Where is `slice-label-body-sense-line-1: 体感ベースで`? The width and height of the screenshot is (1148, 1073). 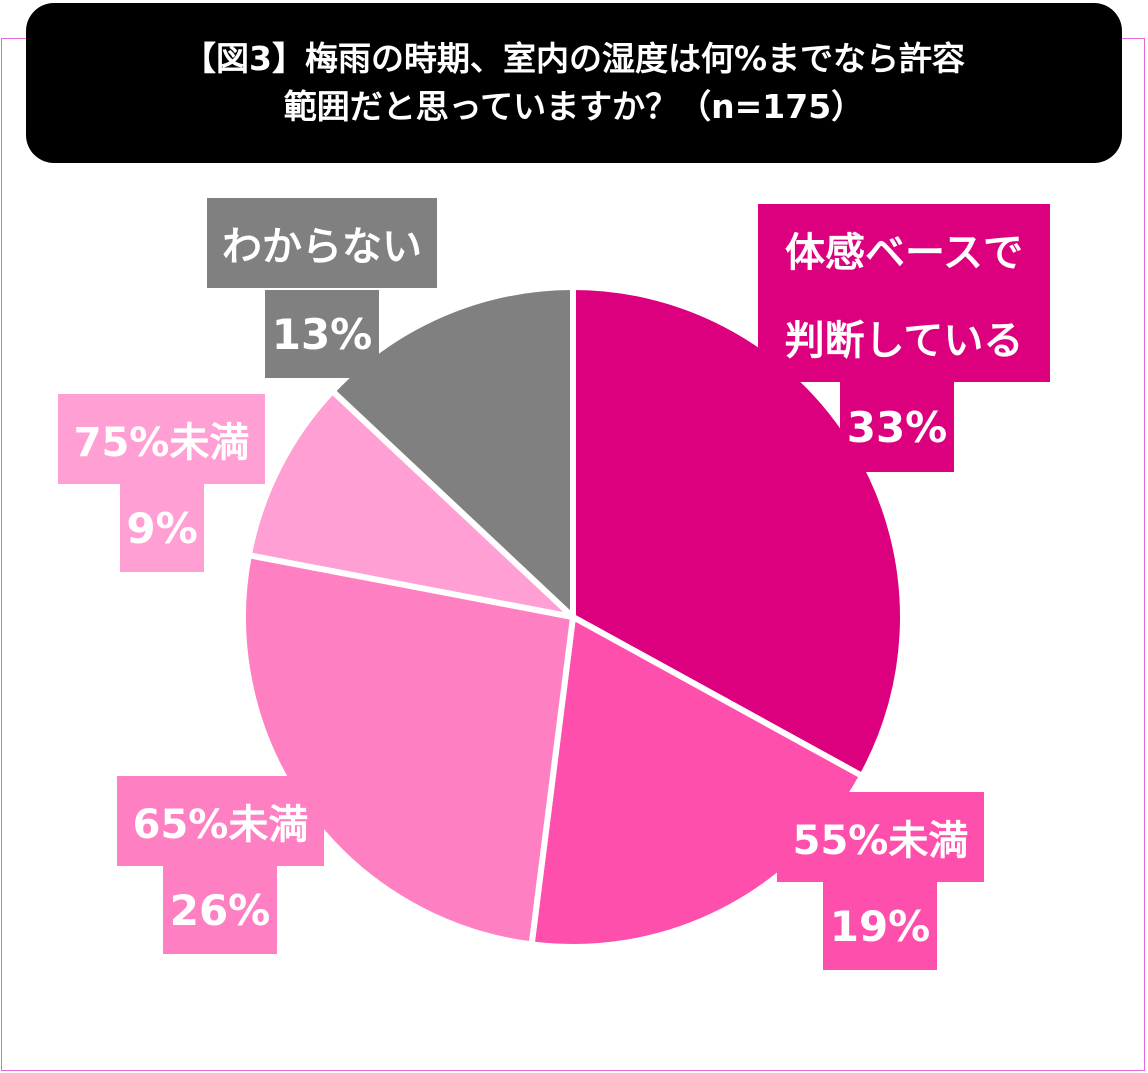 slice-label-body-sense-line-1: 体感ベースで is located at coordinates (904, 249).